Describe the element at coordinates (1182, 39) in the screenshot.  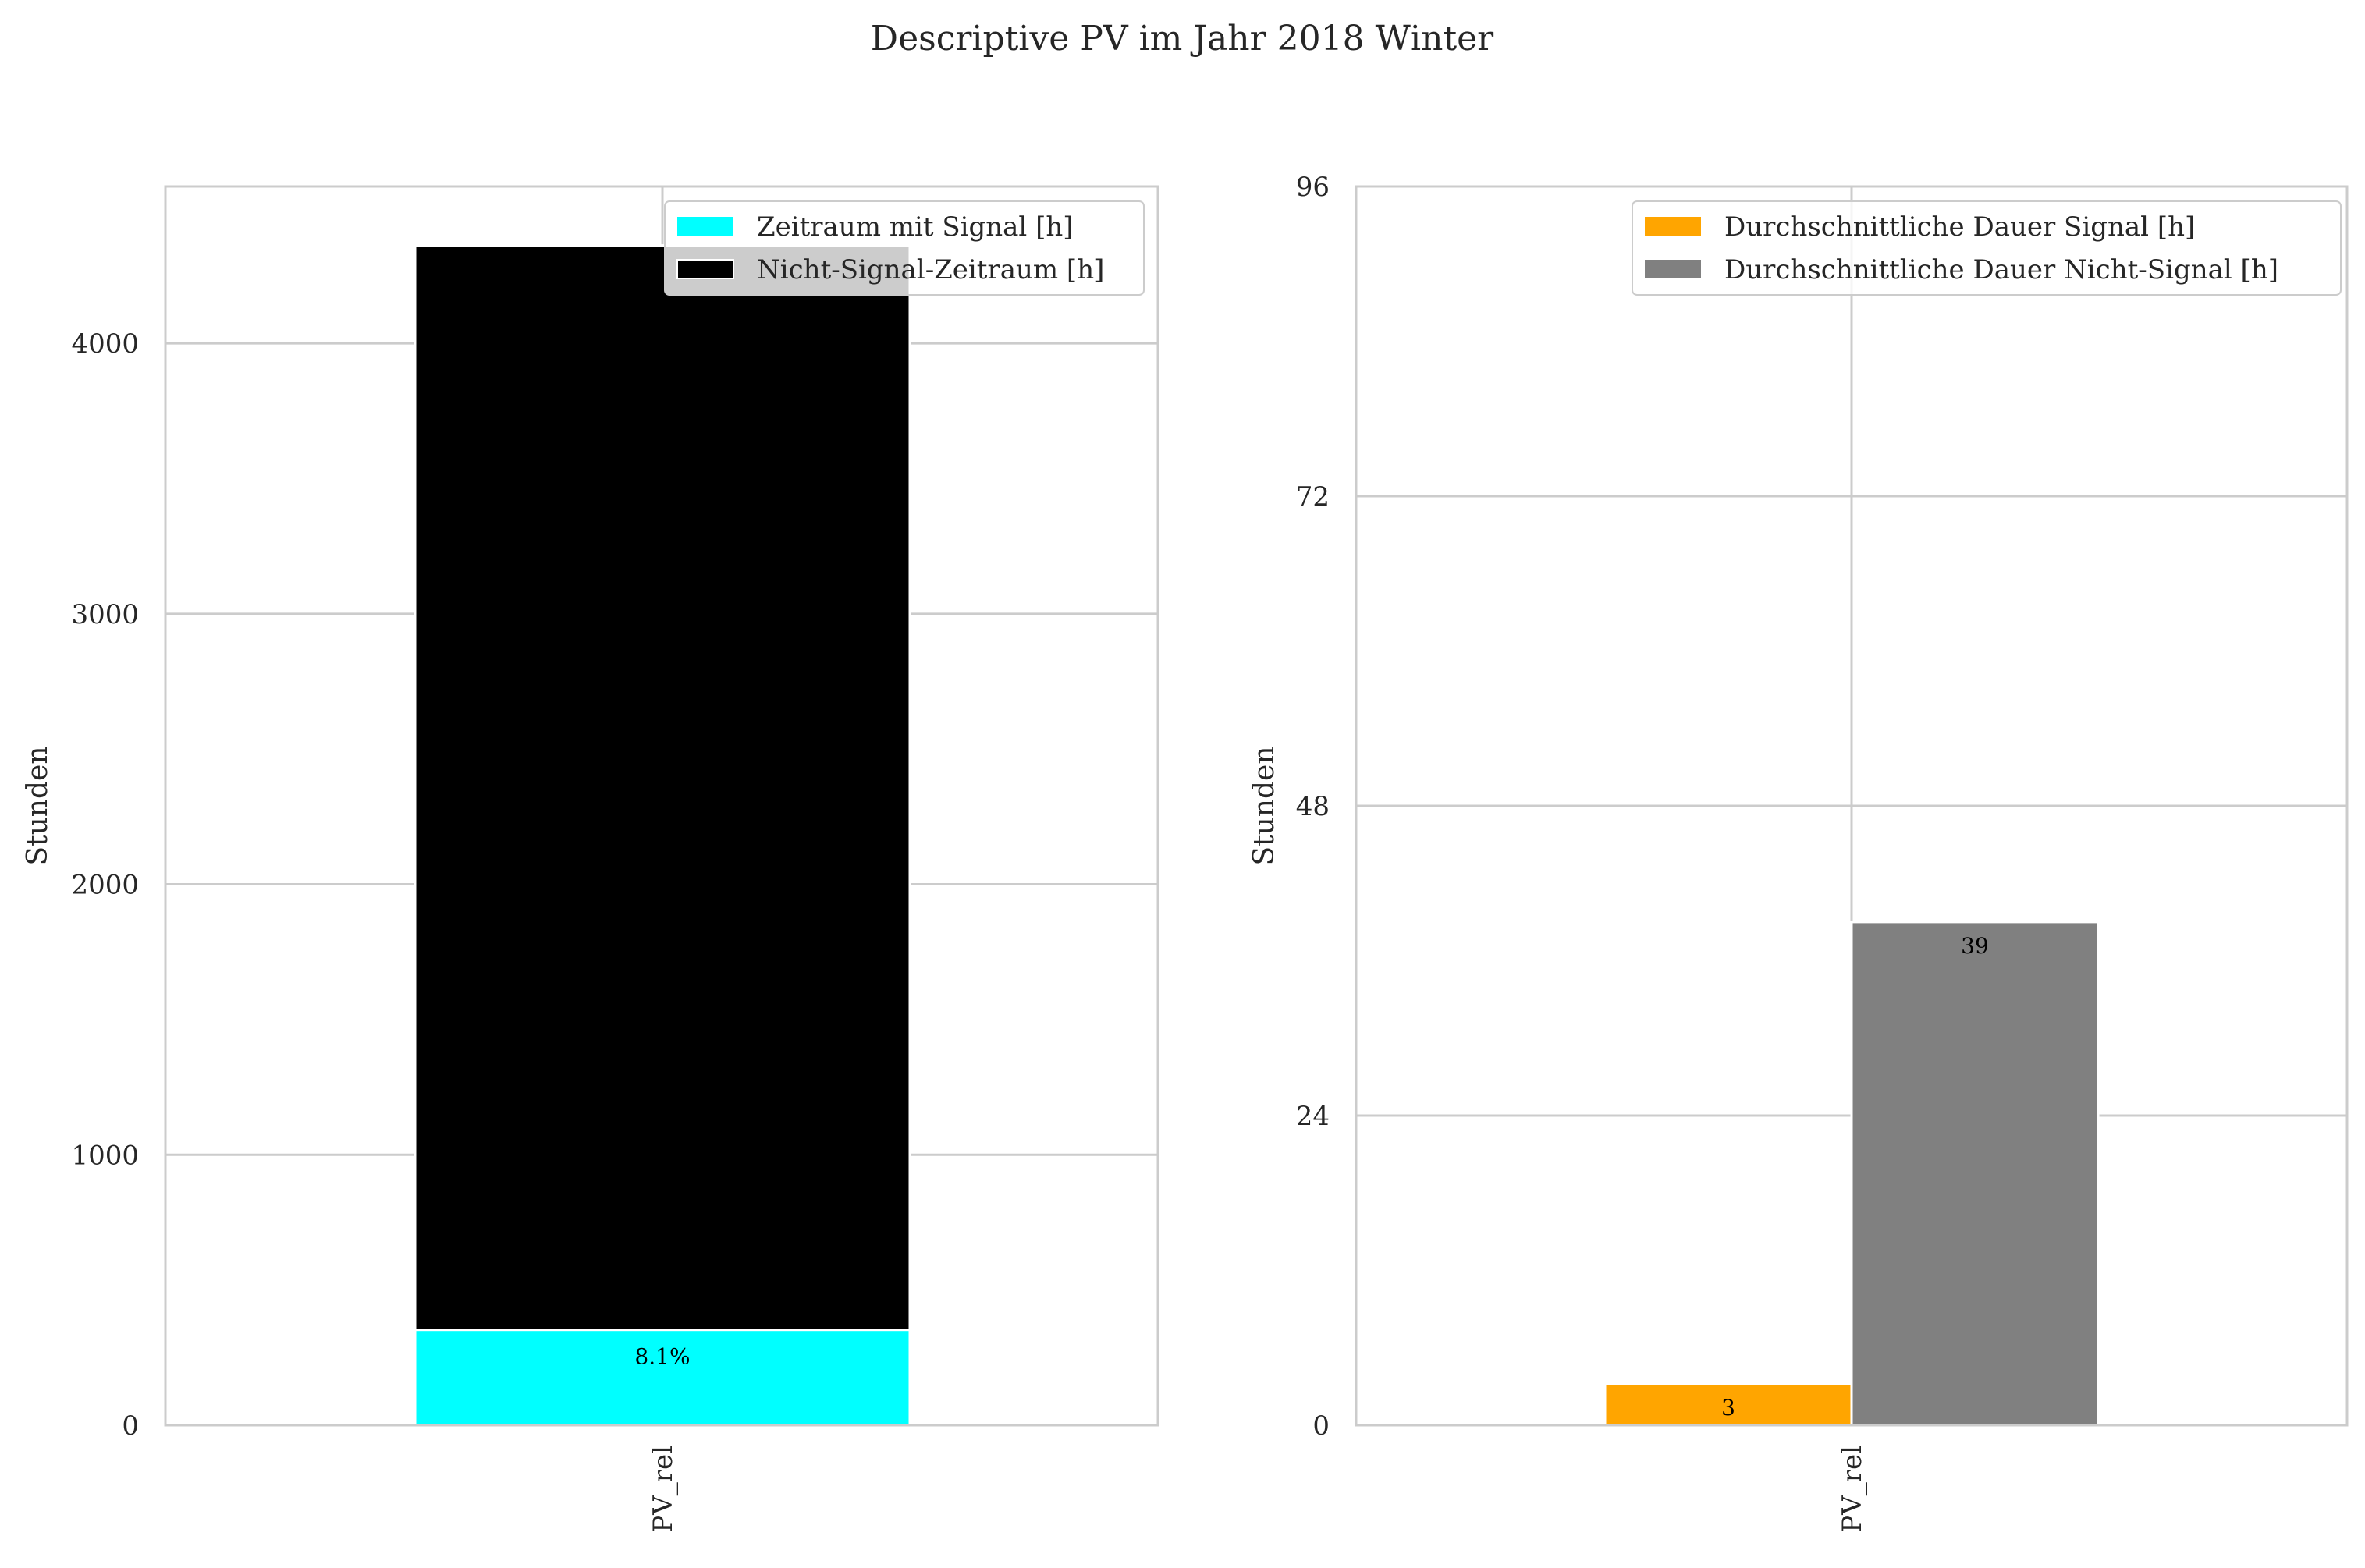
I see `figure-title: Descriptive PV im Jahr 2018 Winter` at that location.